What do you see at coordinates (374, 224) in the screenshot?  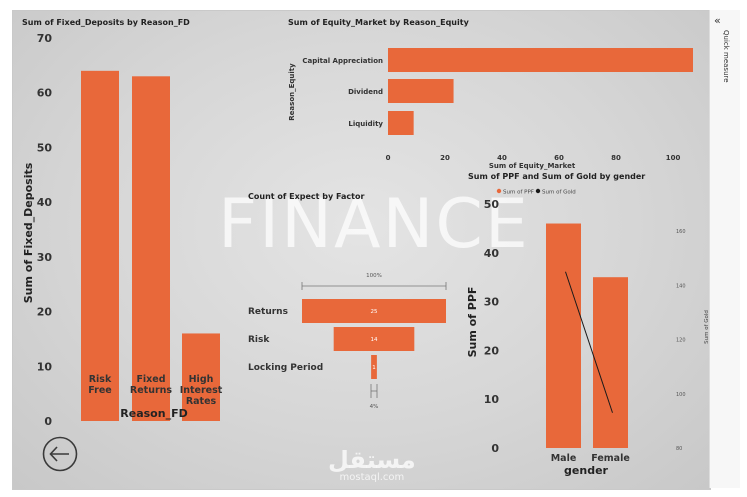 I see `finance-watermark: FINANCE` at bounding box center [374, 224].